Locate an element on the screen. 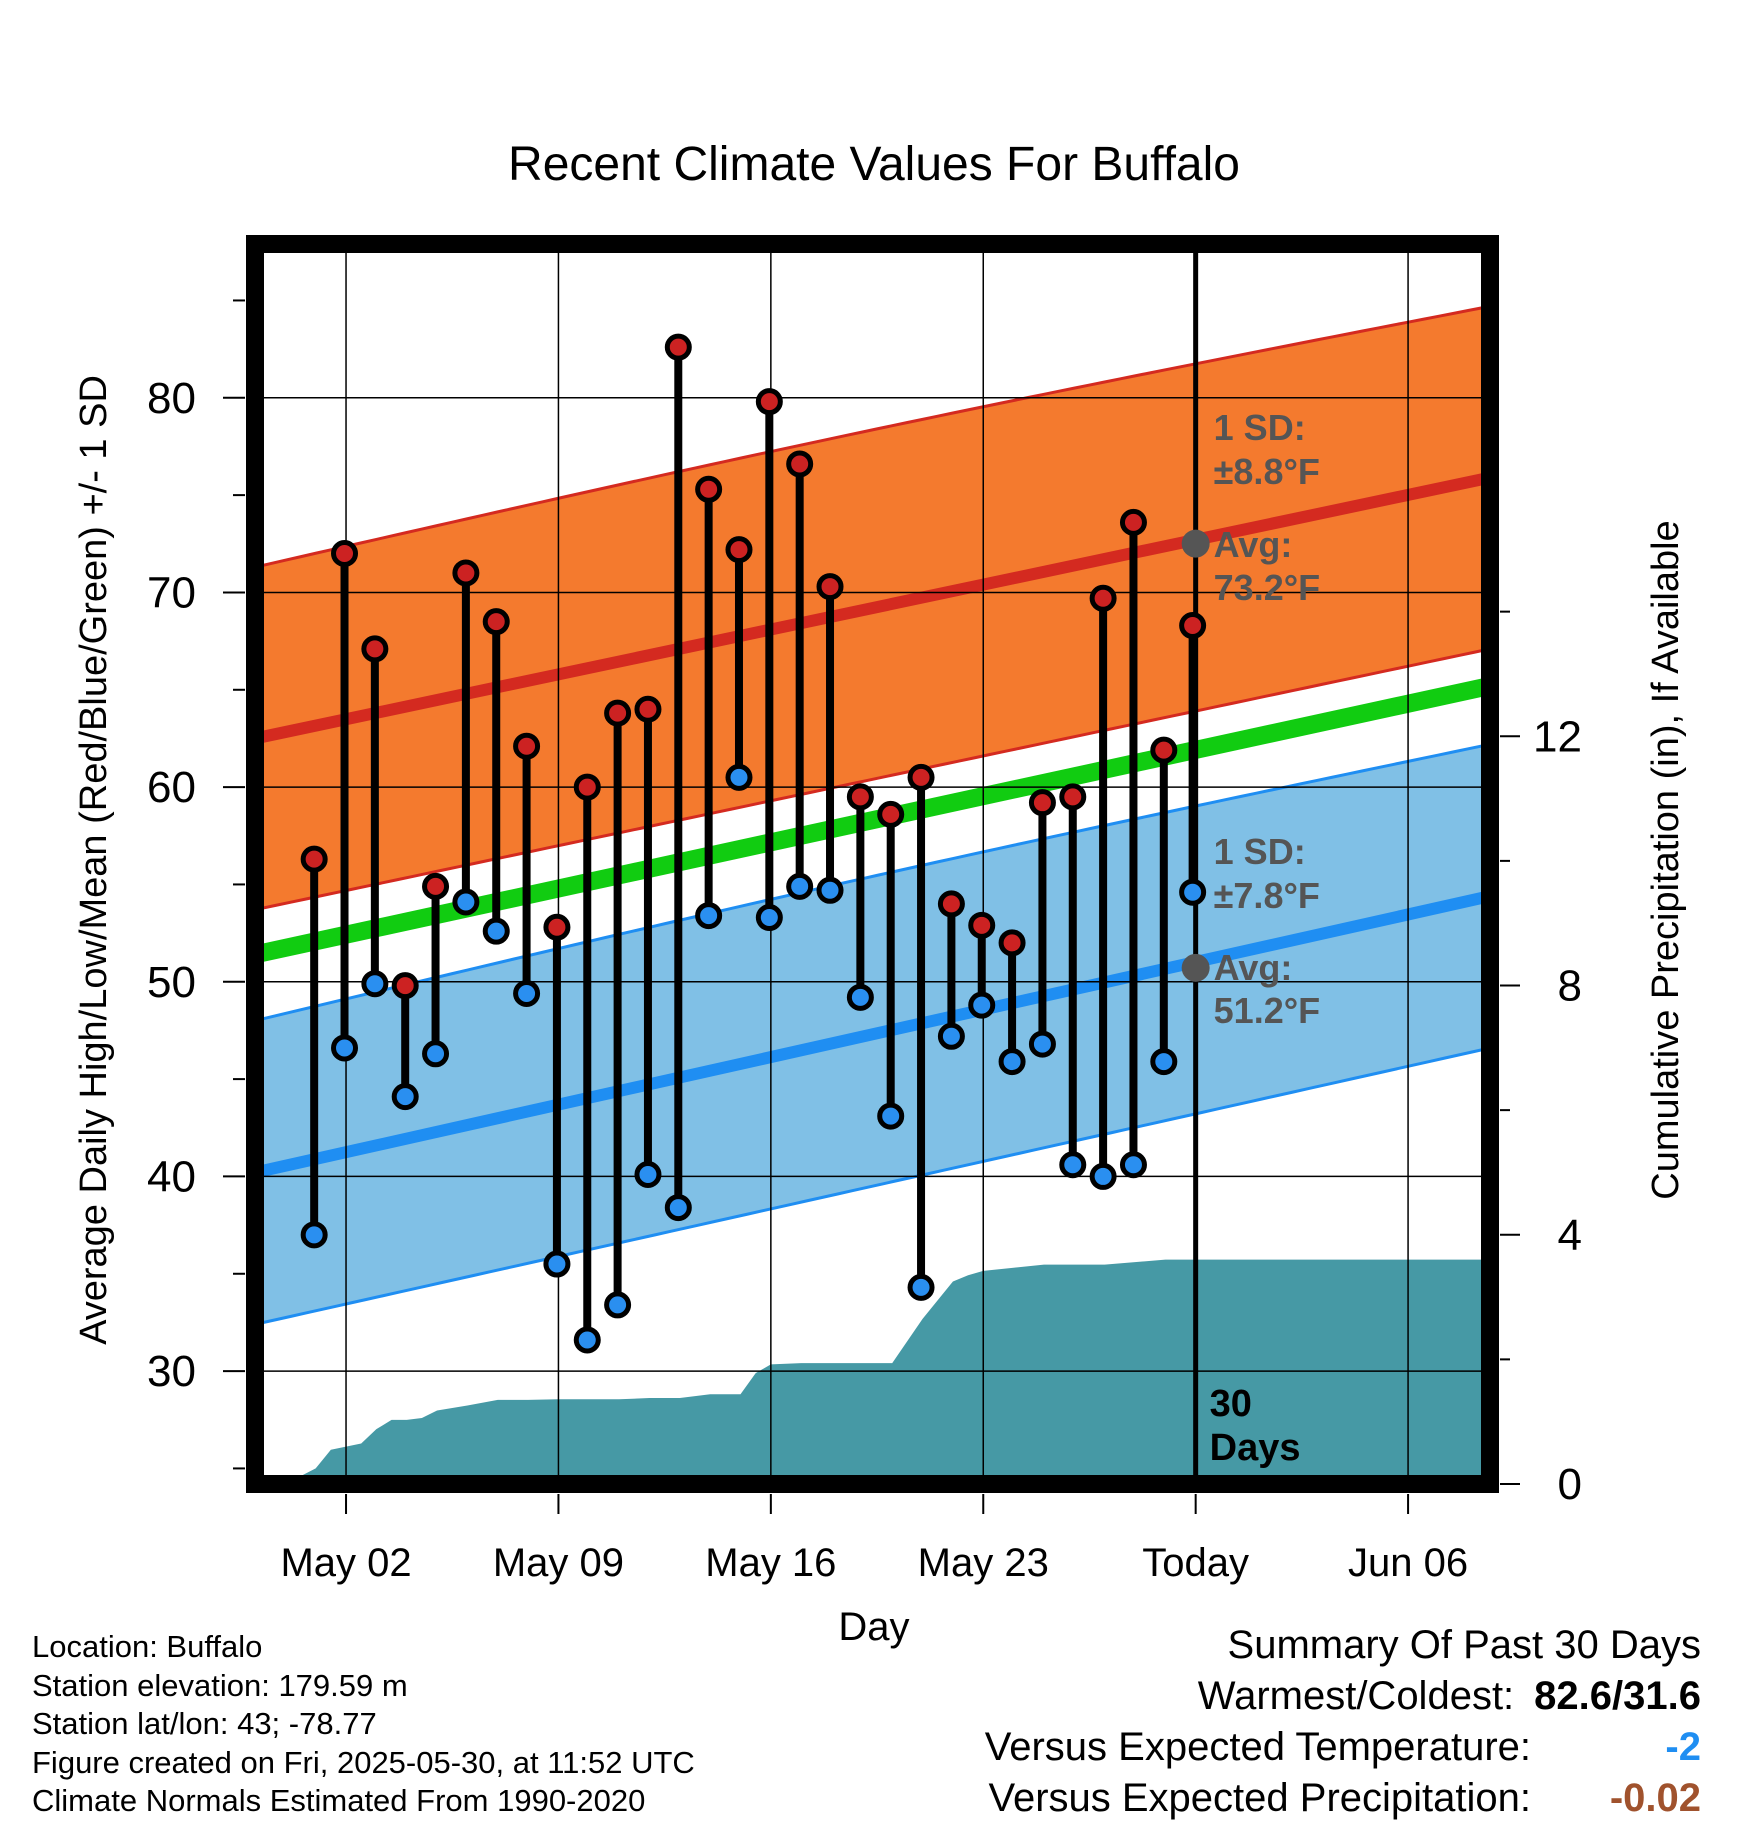  today-days-number: 30 is located at coordinates (1231, 1404).